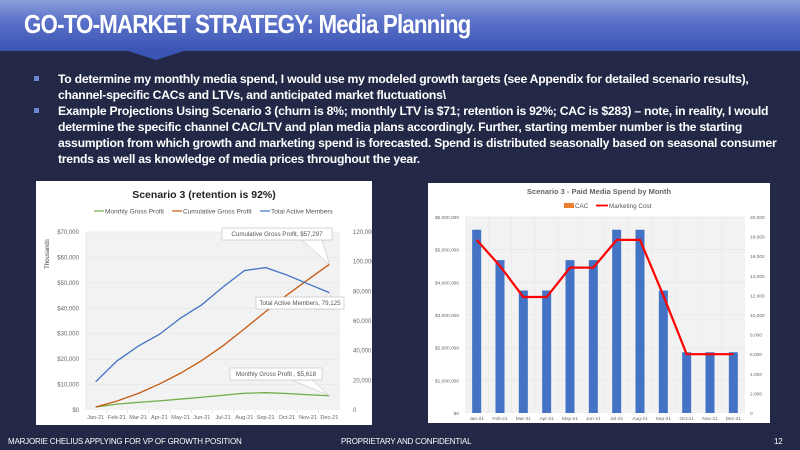 This screenshot has height=450, width=800. Describe the element at coordinates (134, 212) in the screenshot. I see `legend-label: Monthly Gross Profit` at that location.